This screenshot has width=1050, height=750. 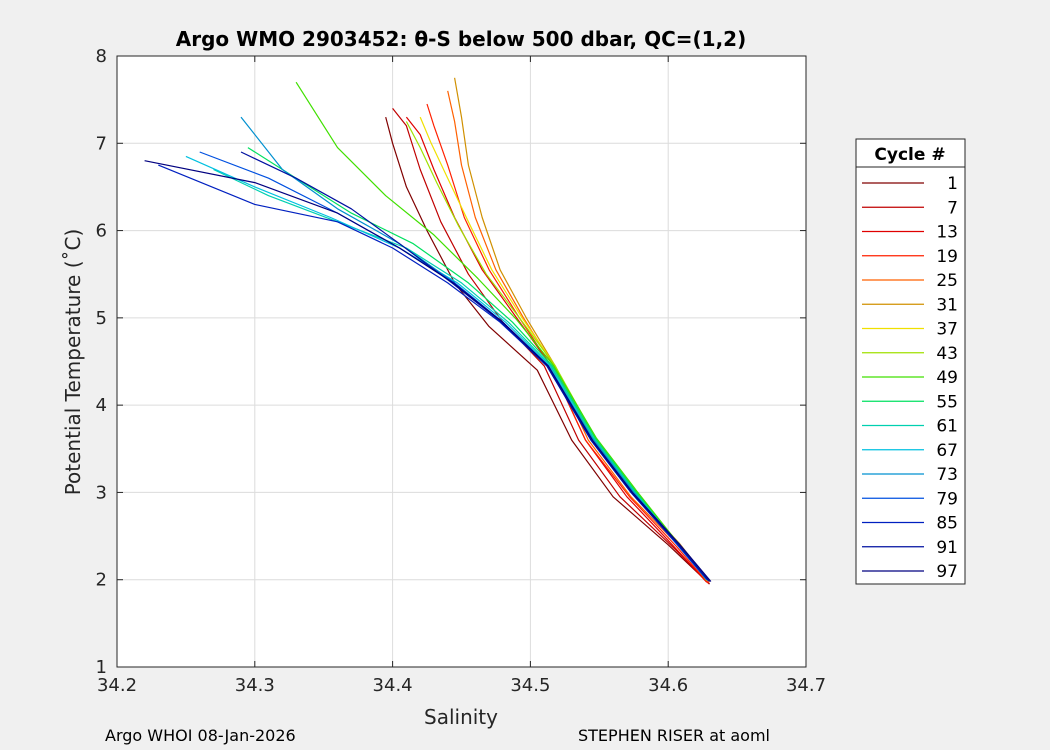 I want to click on legend-label: 91, so click(x=947, y=548).